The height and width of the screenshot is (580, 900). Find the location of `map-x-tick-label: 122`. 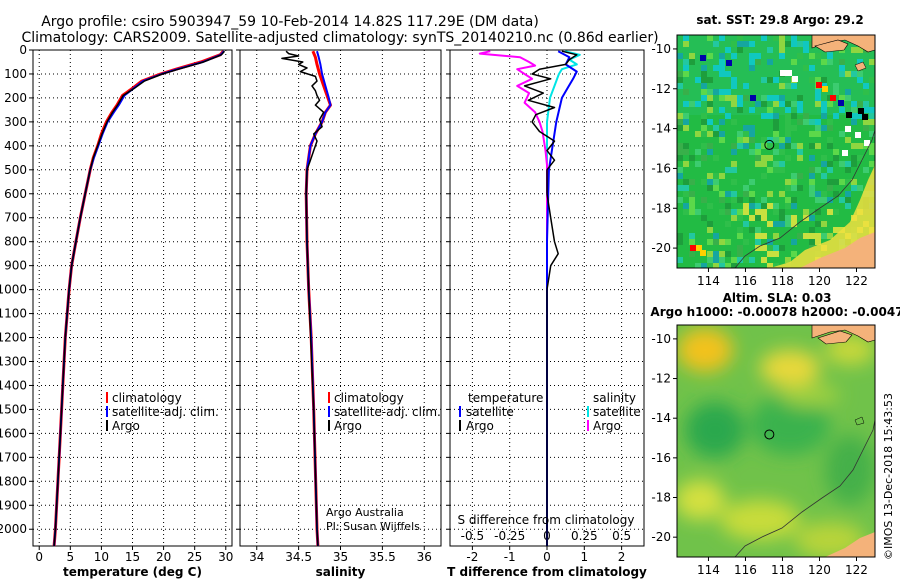

map-x-tick-label: 122 is located at coordinates (856, 570).